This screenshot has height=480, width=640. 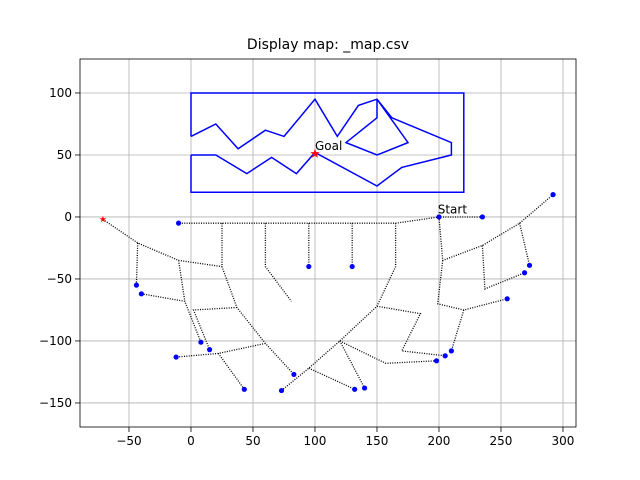 I want to click on x-tick-label: 200, so click(x=439, y=441).